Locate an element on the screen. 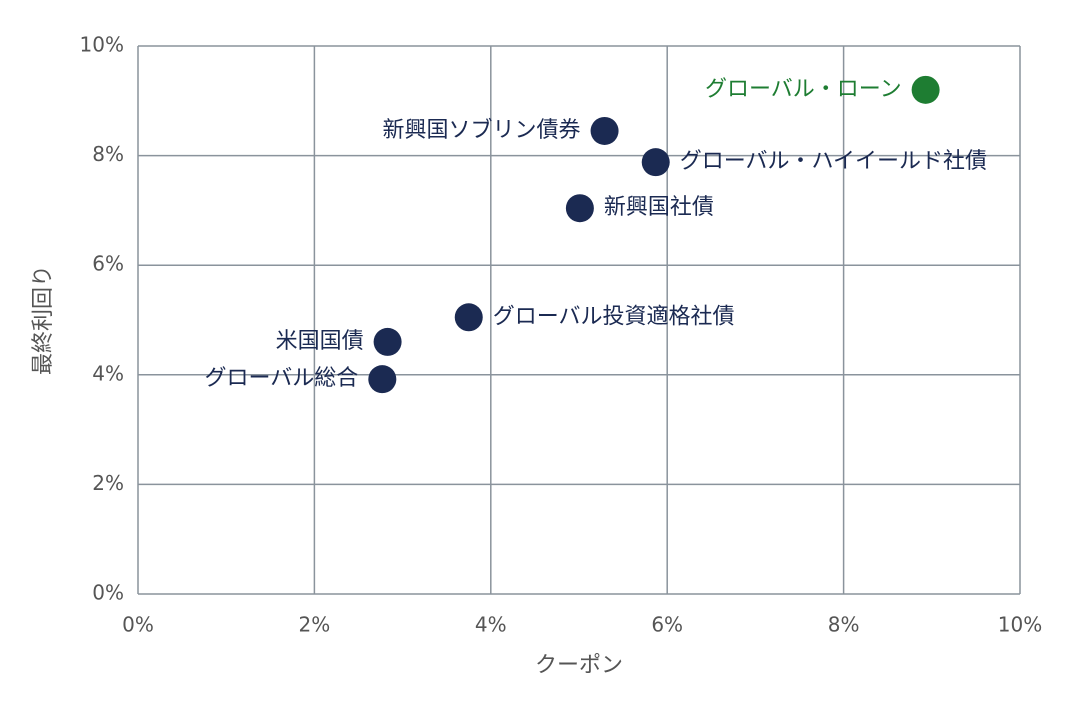 The image size is (1076, 712). point-label: 米国国債 is located at coordinates (320, 341).